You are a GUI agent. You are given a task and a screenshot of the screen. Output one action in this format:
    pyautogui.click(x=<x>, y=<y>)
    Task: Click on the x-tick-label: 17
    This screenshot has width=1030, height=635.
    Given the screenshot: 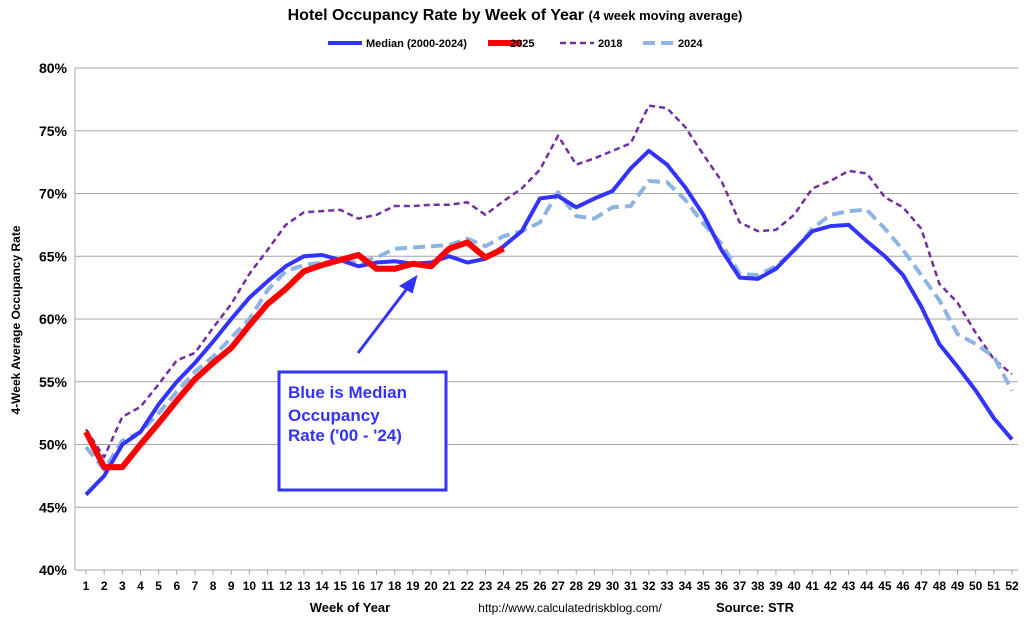 What is the action you would take?
    pyautogui.click(x=377, y=586)
    